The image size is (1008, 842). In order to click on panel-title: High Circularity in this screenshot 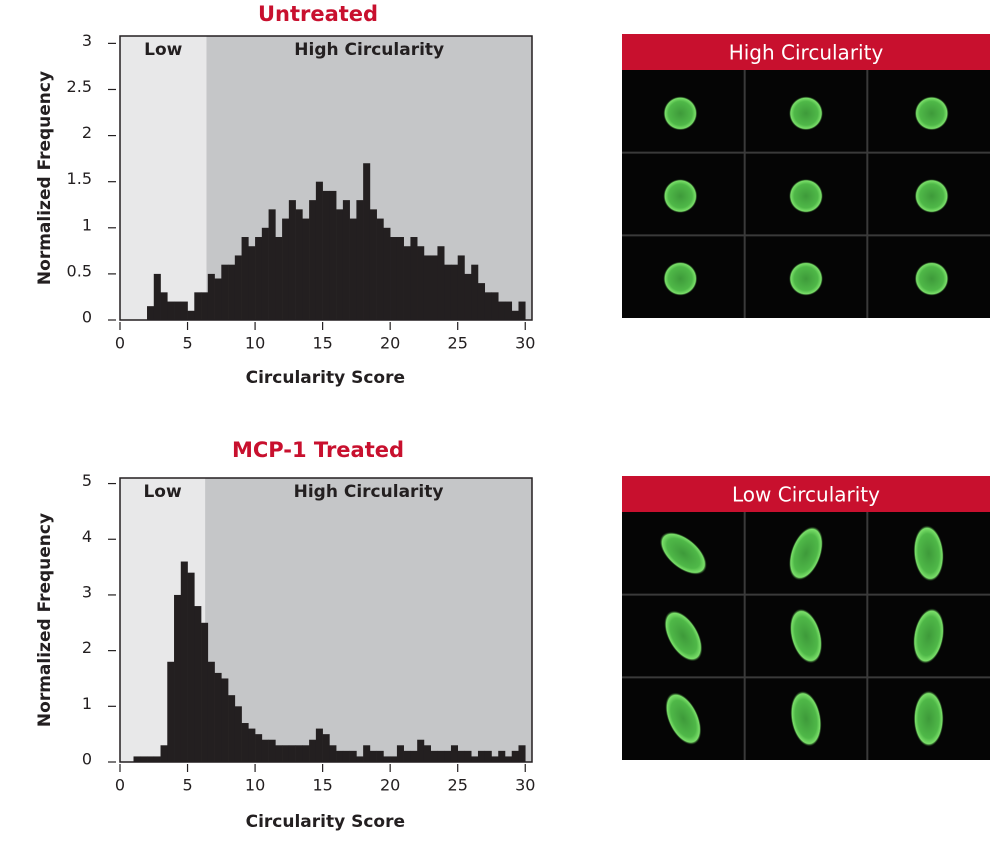, I will do `click(806, 53)`.